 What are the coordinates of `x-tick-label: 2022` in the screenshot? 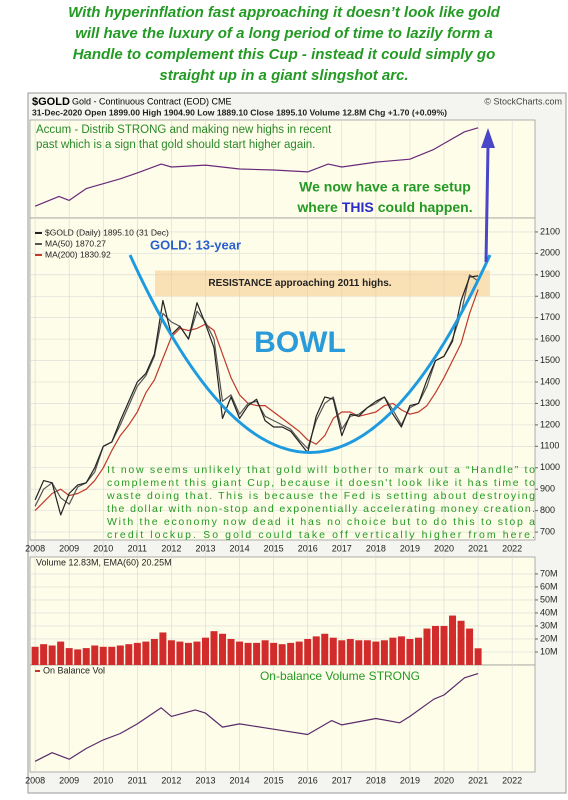 It's located at (512, 548).